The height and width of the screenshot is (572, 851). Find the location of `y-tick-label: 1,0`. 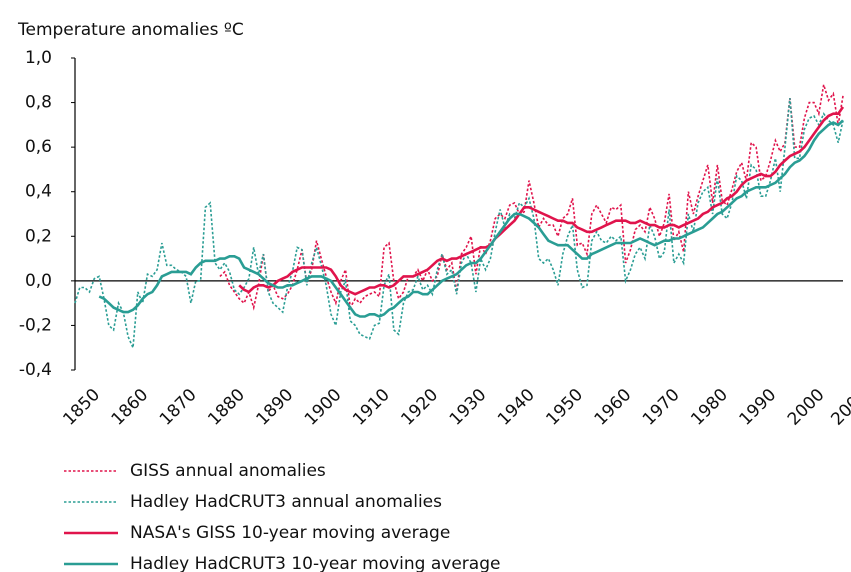

y-tick-label: 1,0 is located at coordinates (38, 58).